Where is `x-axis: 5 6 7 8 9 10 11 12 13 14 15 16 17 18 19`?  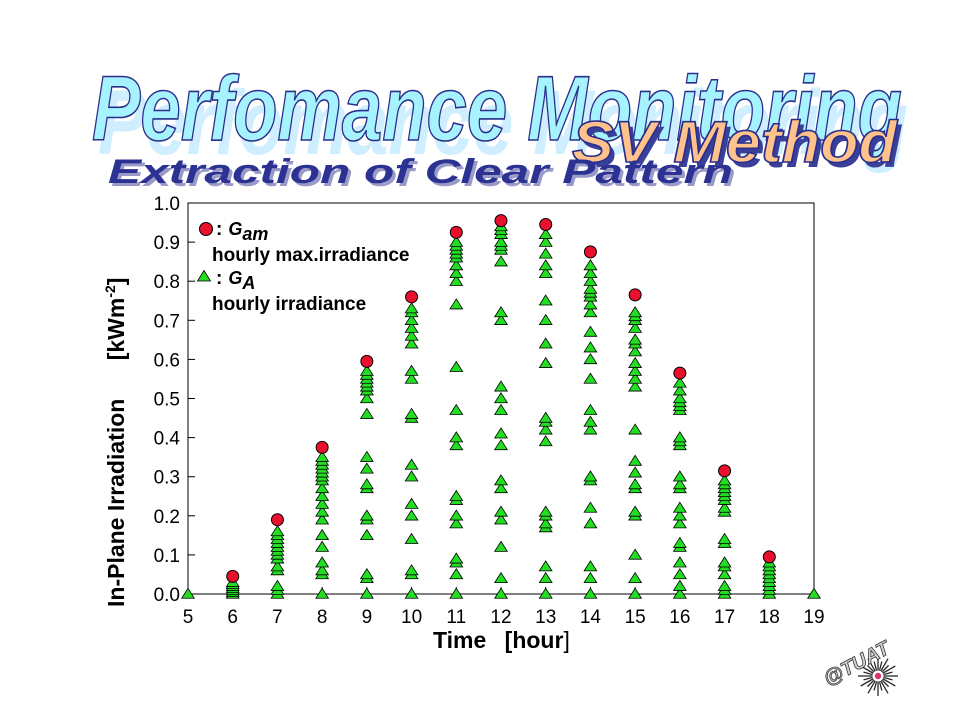 x-axis: 5 6 7 8 9 10 11 12 13 14 15 16 17 18 19 is located at coordinates (504, 607).